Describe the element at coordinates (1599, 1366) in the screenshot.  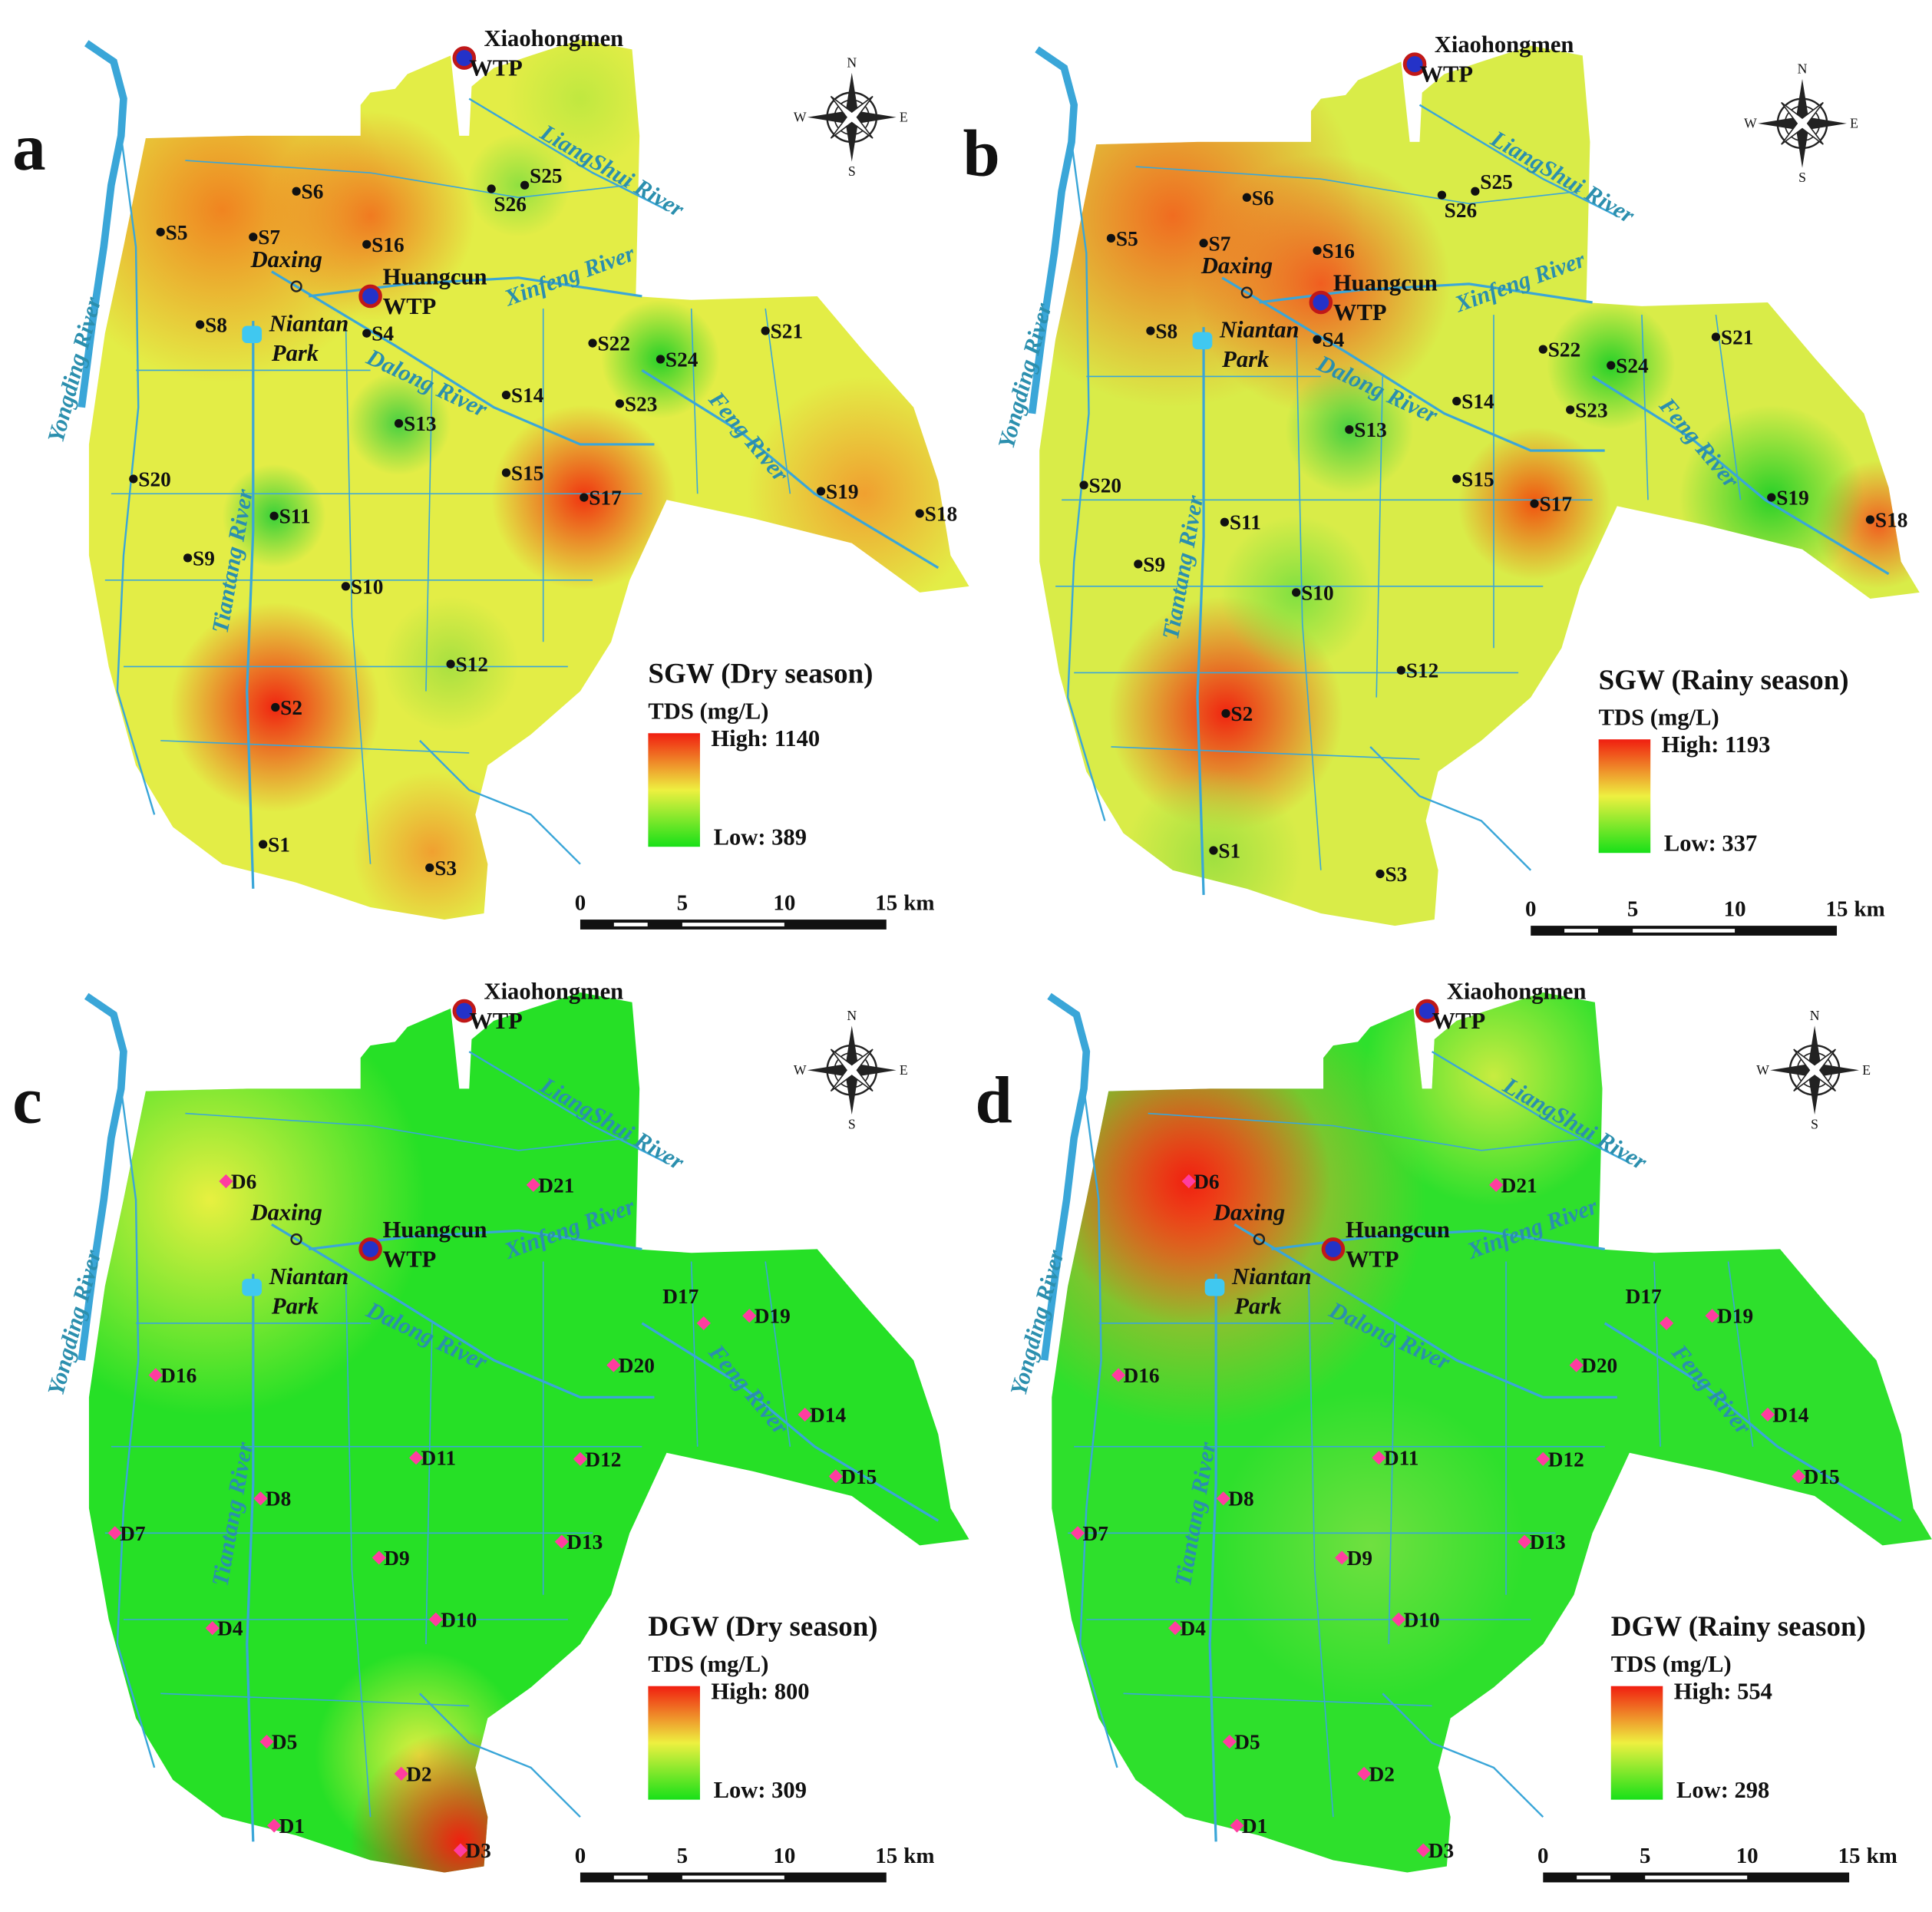
I see `site-label: D20` at that location.